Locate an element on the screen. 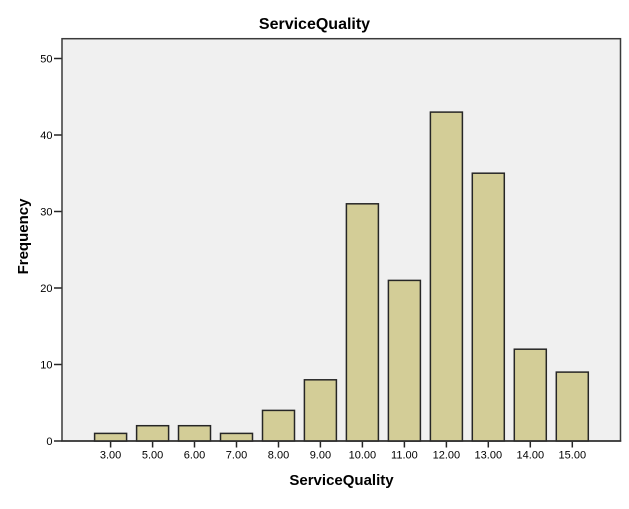  svg-text: 3.00 is located at coordinates (110, 456).